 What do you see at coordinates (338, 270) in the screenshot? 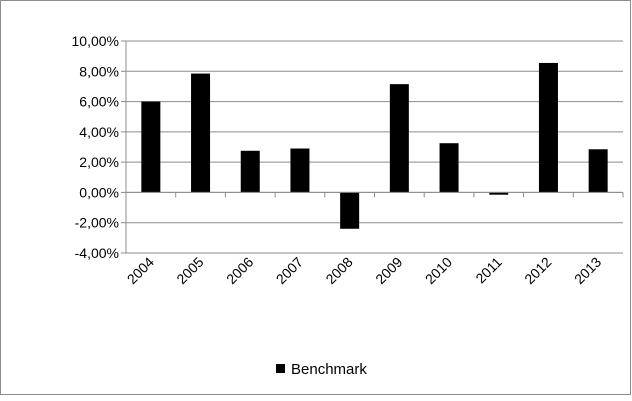
I see `x-tick-label: 2008` at bounding box center [338, 270].